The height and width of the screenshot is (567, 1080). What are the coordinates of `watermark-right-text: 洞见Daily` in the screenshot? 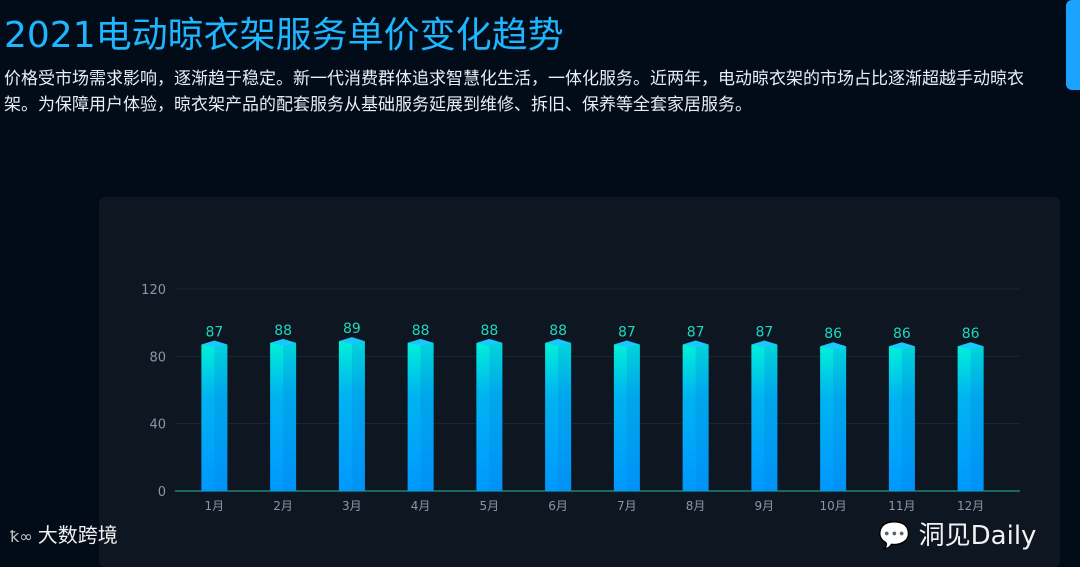 It's located at (977, 536).